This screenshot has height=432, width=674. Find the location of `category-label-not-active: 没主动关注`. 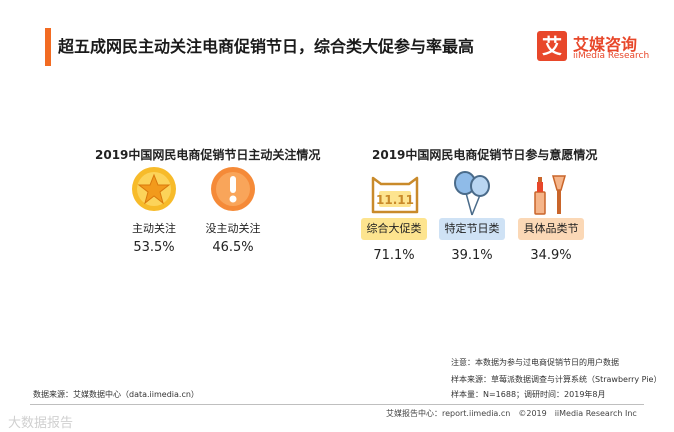

category-label-not-active: 没主动关注 is located at coordinates (233, 228).